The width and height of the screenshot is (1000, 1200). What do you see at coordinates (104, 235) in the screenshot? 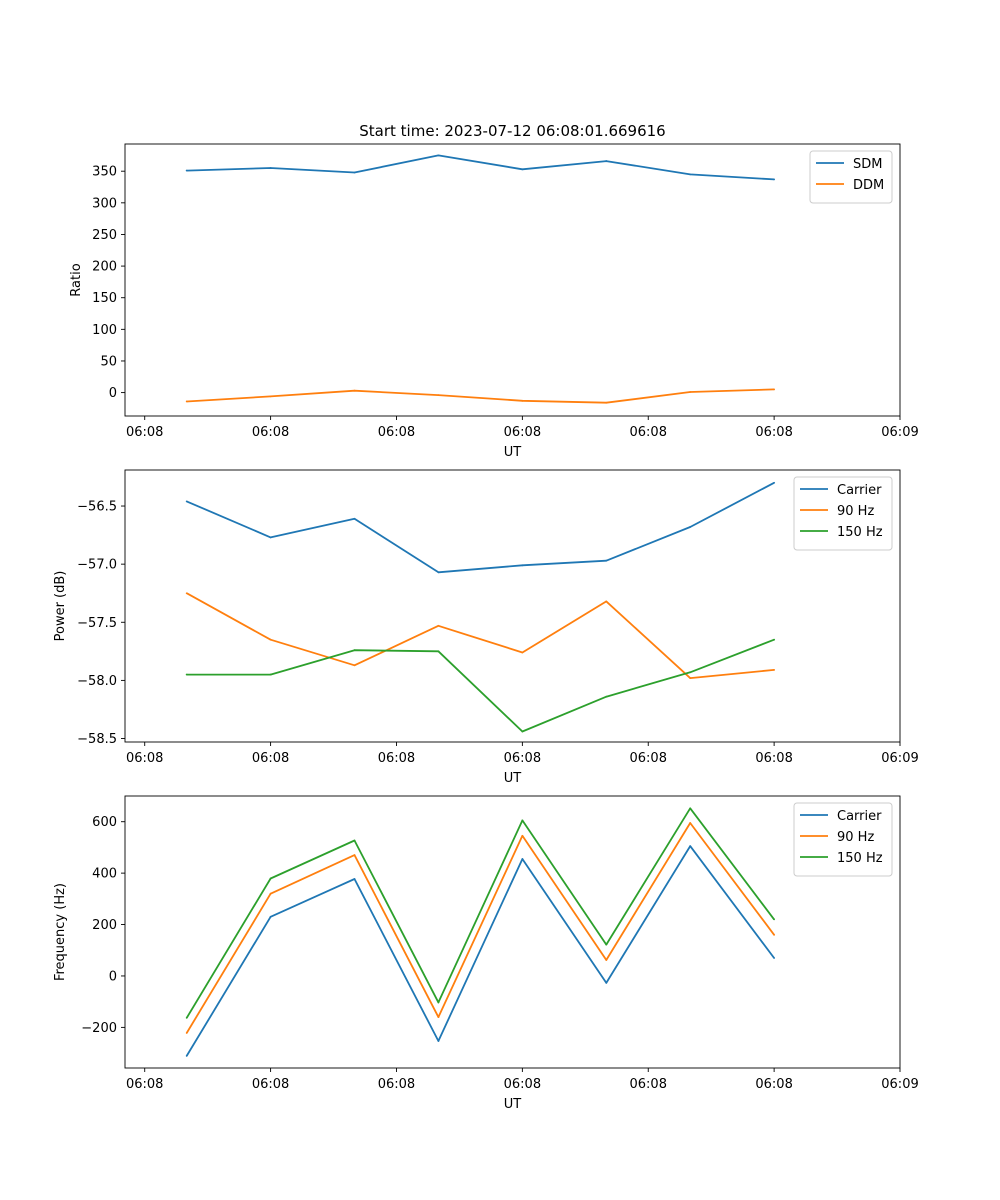
I see `y-tick-label: 250` at bounding box center [104, 235].